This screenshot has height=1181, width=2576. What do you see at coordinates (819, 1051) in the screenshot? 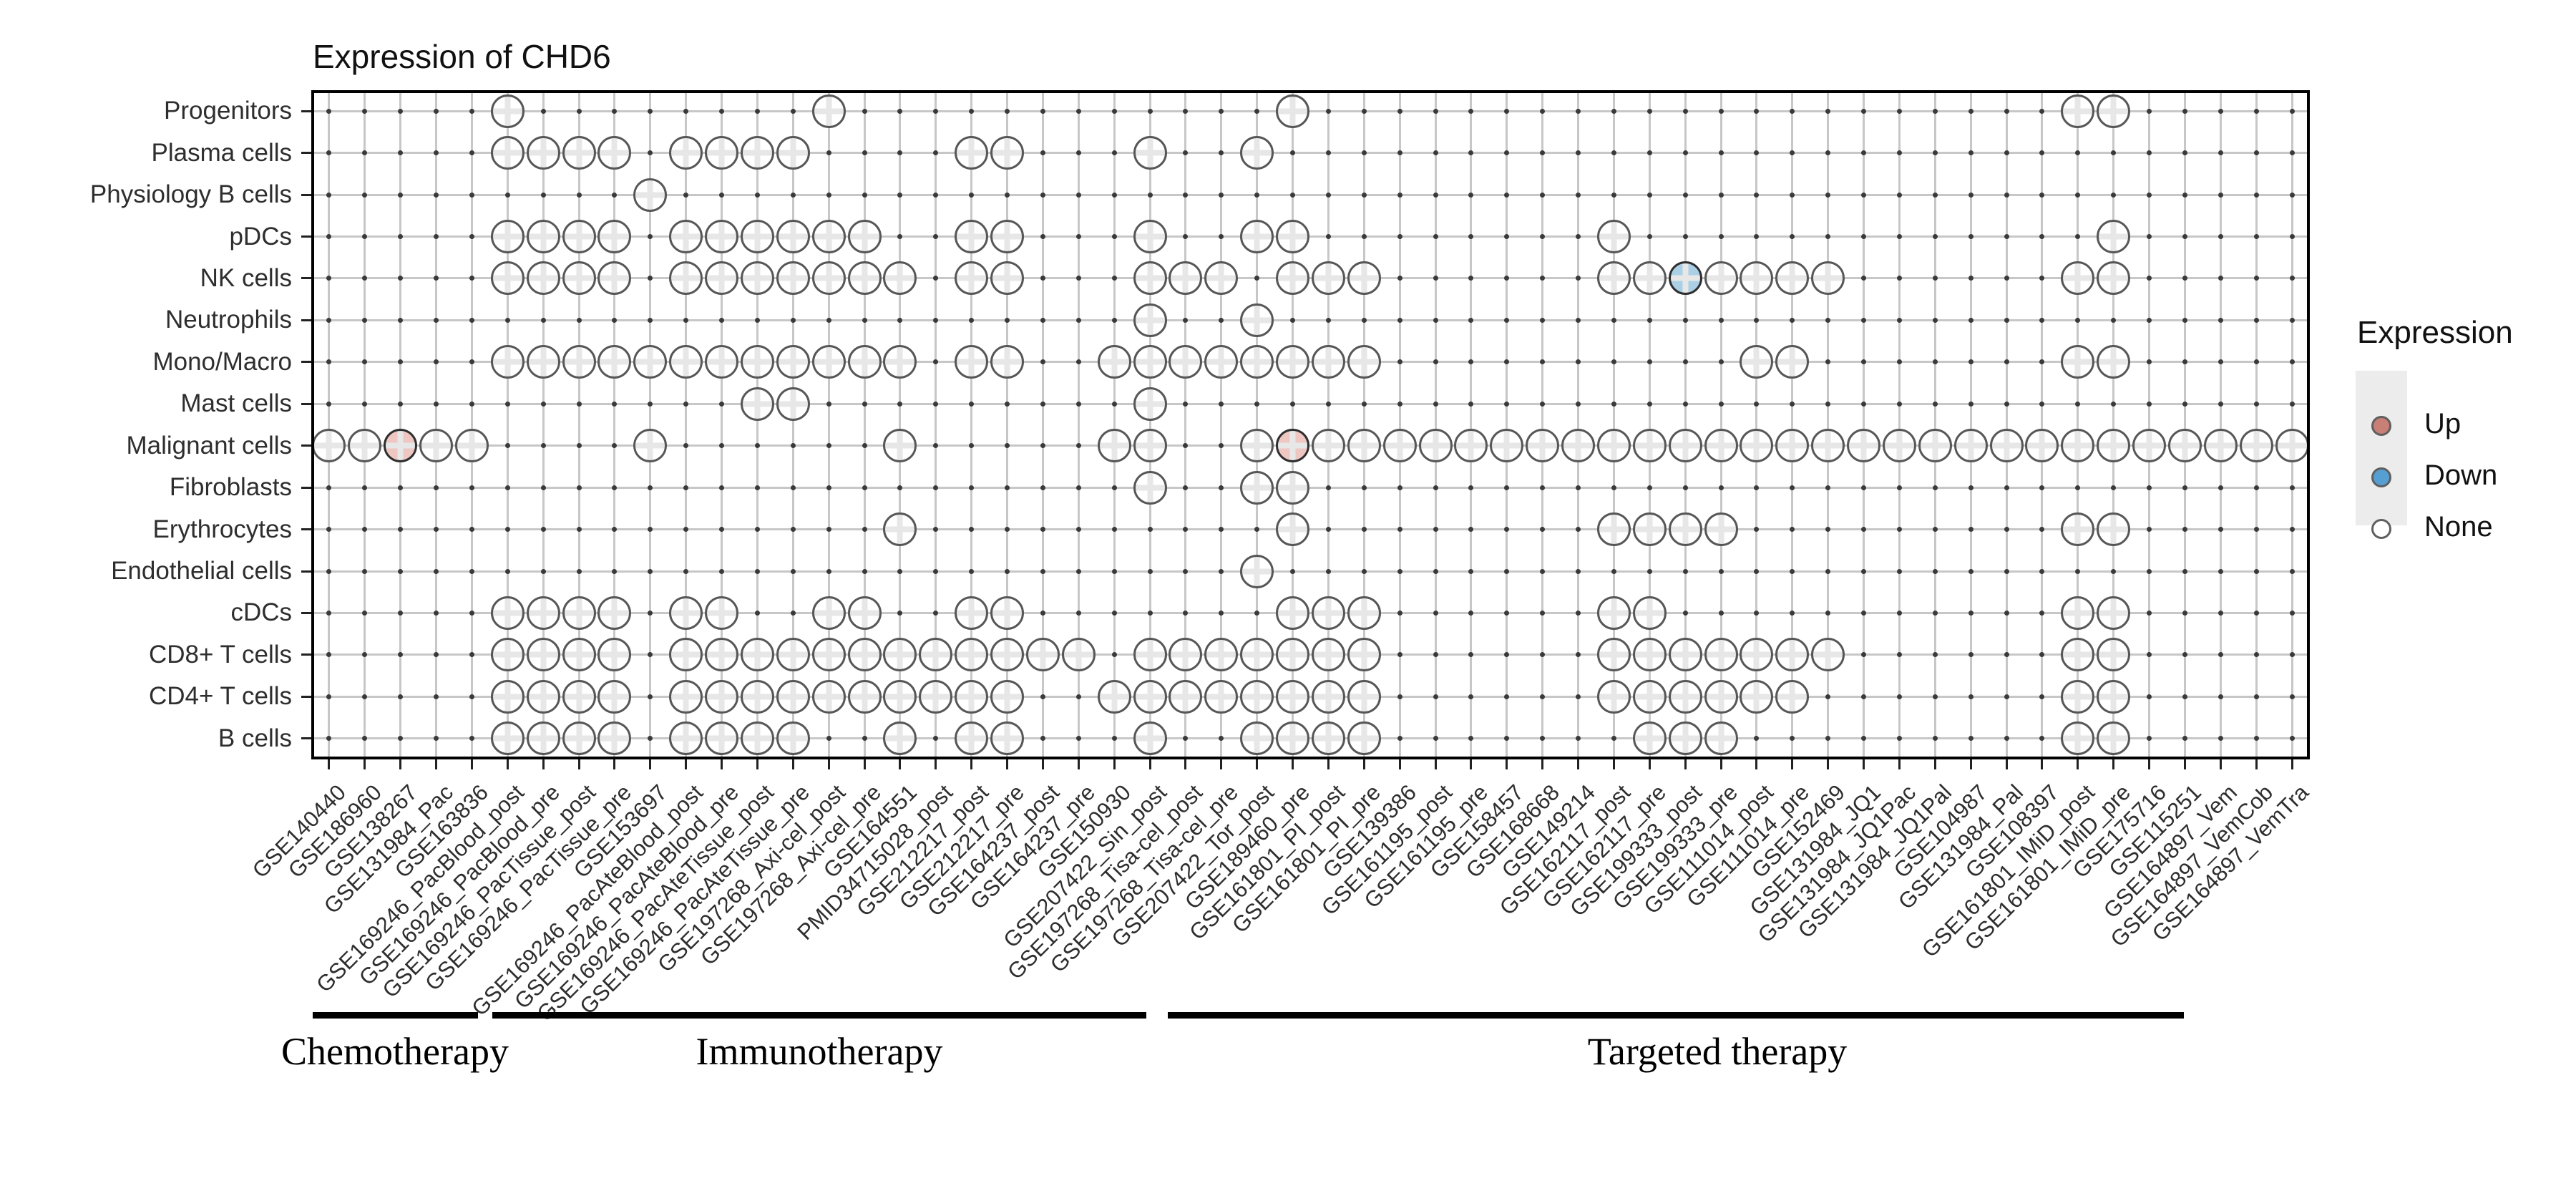
I see `group-label-immunotherapy: Immunotherapy` at bounding box center [819, 1051].